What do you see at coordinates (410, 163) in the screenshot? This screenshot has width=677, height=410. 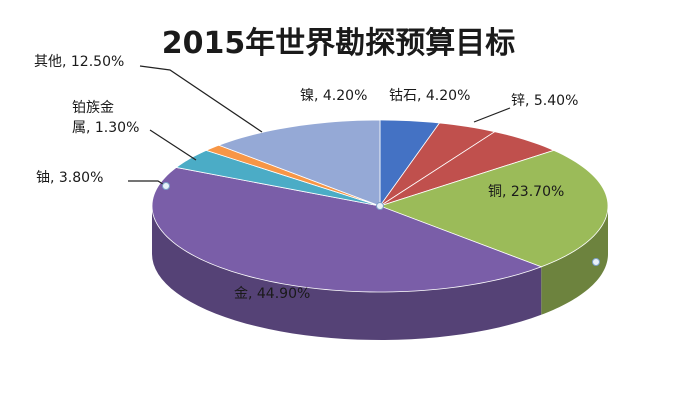 I see `pie-slice-镍` at bounding box center [410, 163].